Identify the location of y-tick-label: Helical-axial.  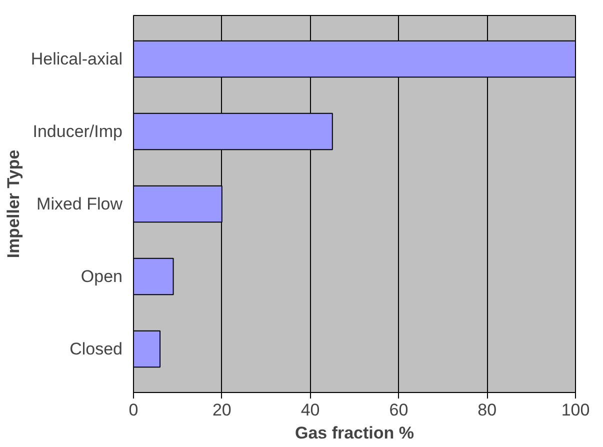
(76, 59).